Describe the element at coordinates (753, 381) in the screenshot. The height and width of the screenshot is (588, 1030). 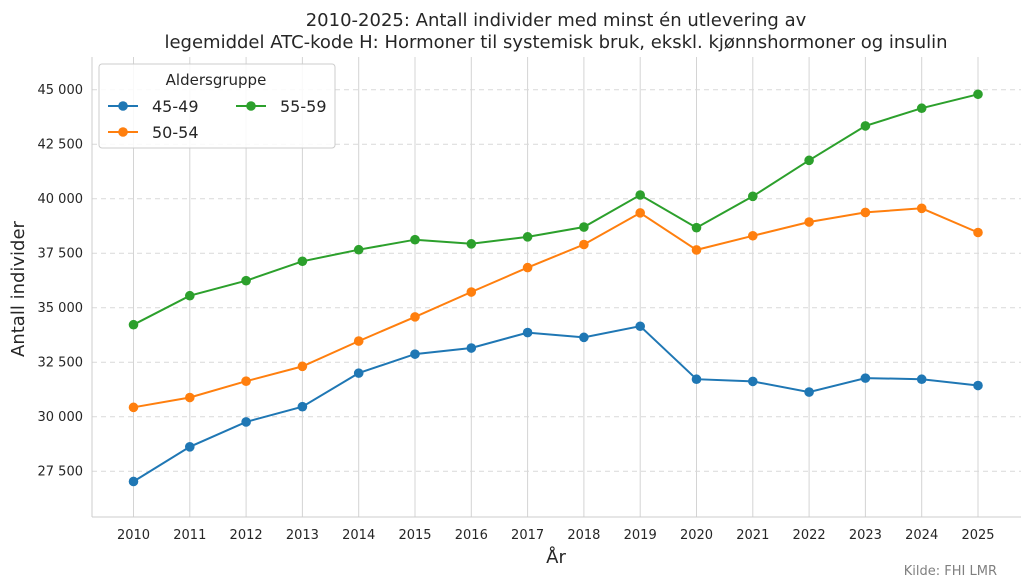
I see `data-point-45-49-2021` at that location.